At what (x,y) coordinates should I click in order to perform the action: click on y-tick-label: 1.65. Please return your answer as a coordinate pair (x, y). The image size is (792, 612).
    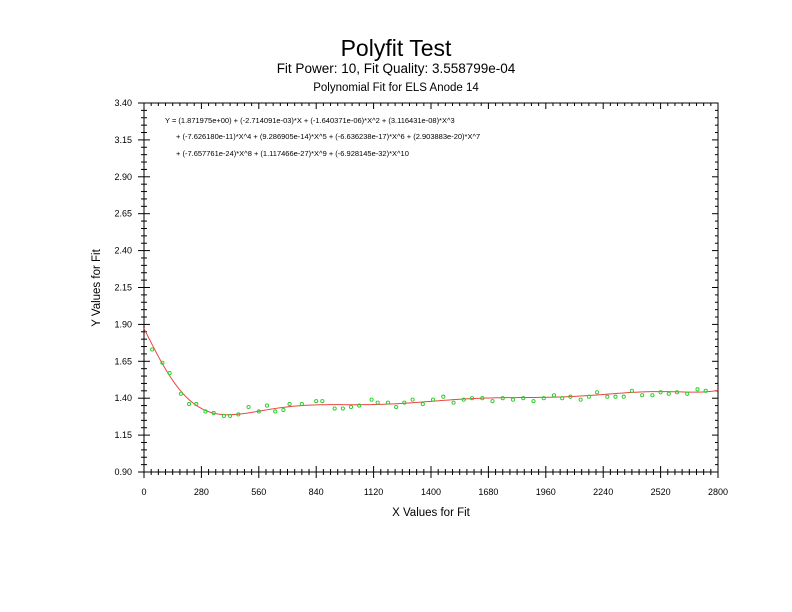
    Looking at the image, I should click on (123, 361).